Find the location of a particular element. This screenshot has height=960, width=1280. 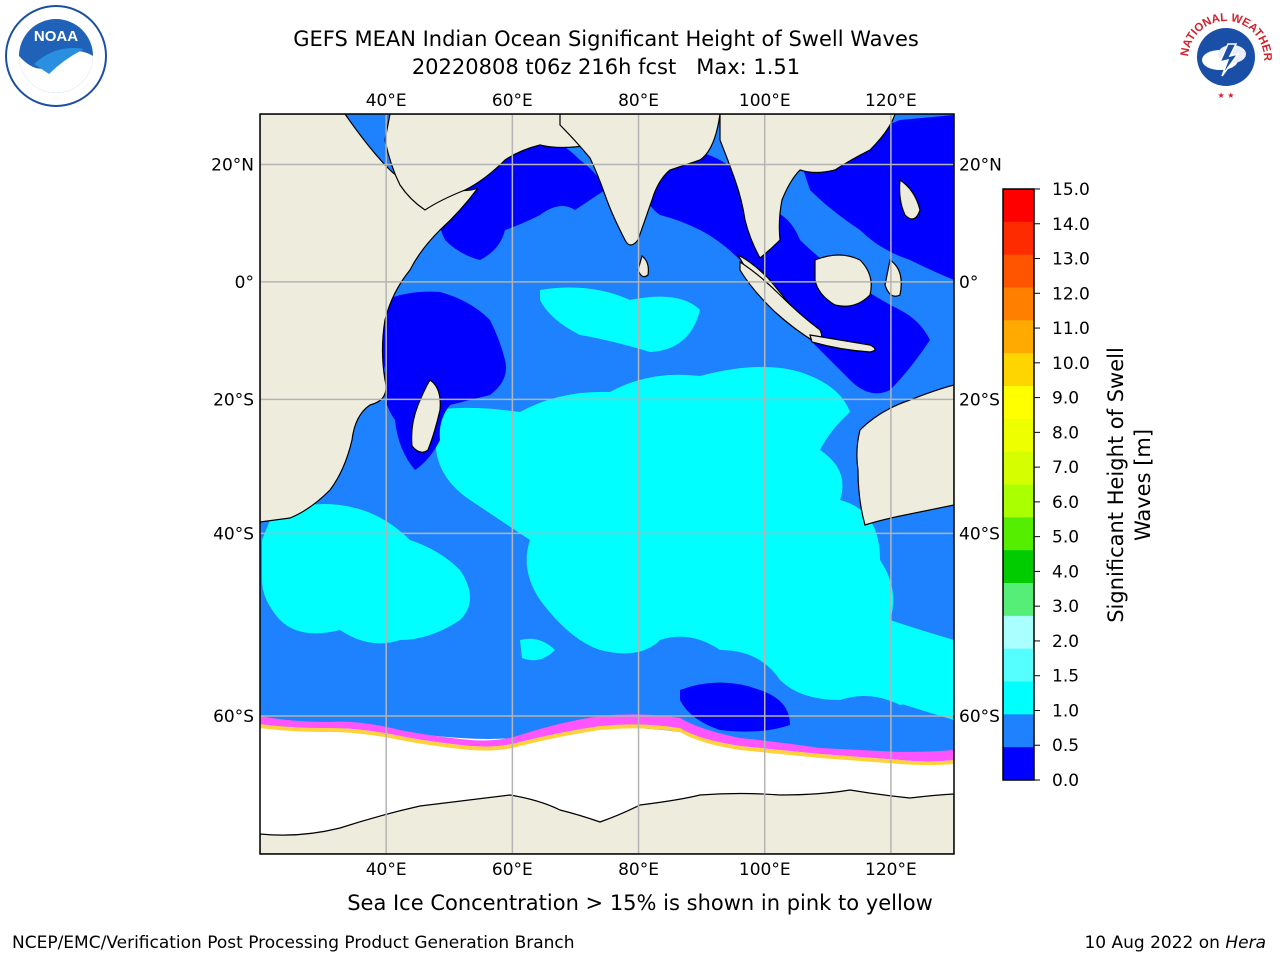

lat-tick-left: 40°S is located at coordinates (233, 534).